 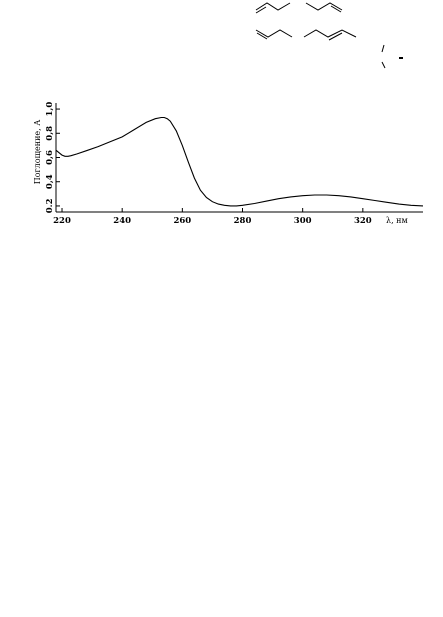 What do you see at coordinates (62, 221) in the screenshot?
I see `x-tick-label: 220` at bounding box center [62, 221].